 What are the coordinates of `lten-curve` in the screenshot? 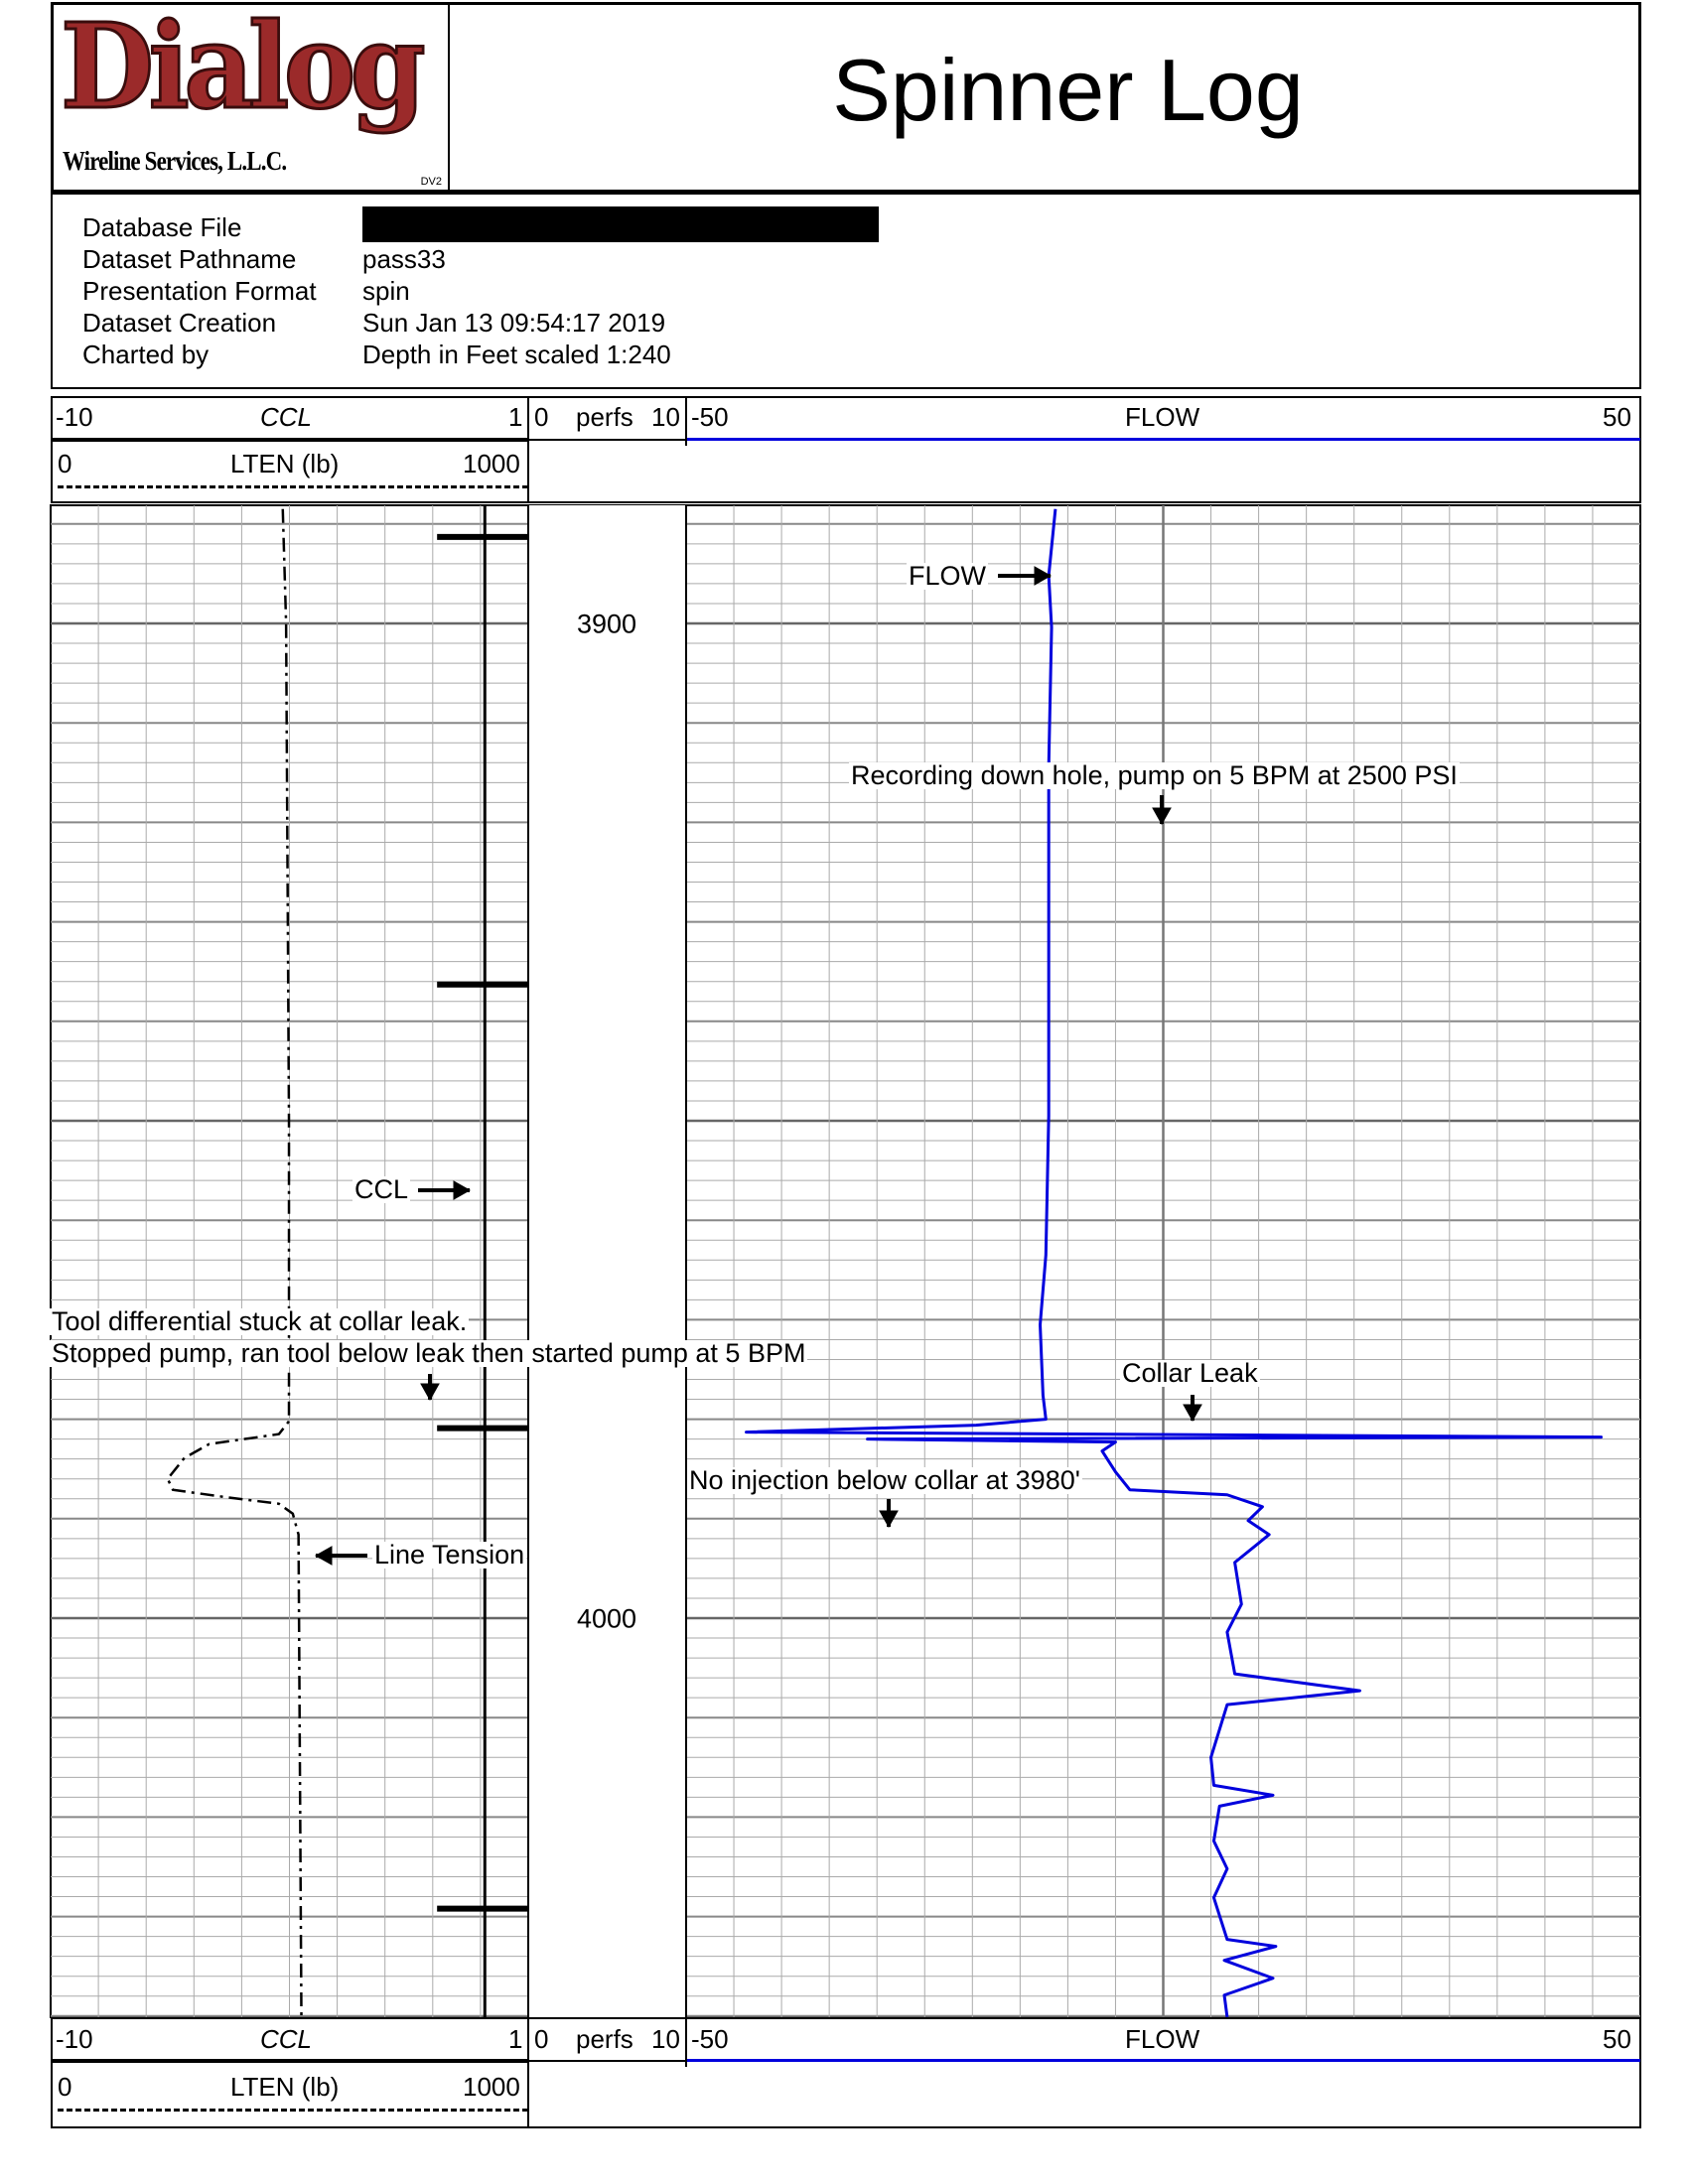 It's located at (234, 1262).